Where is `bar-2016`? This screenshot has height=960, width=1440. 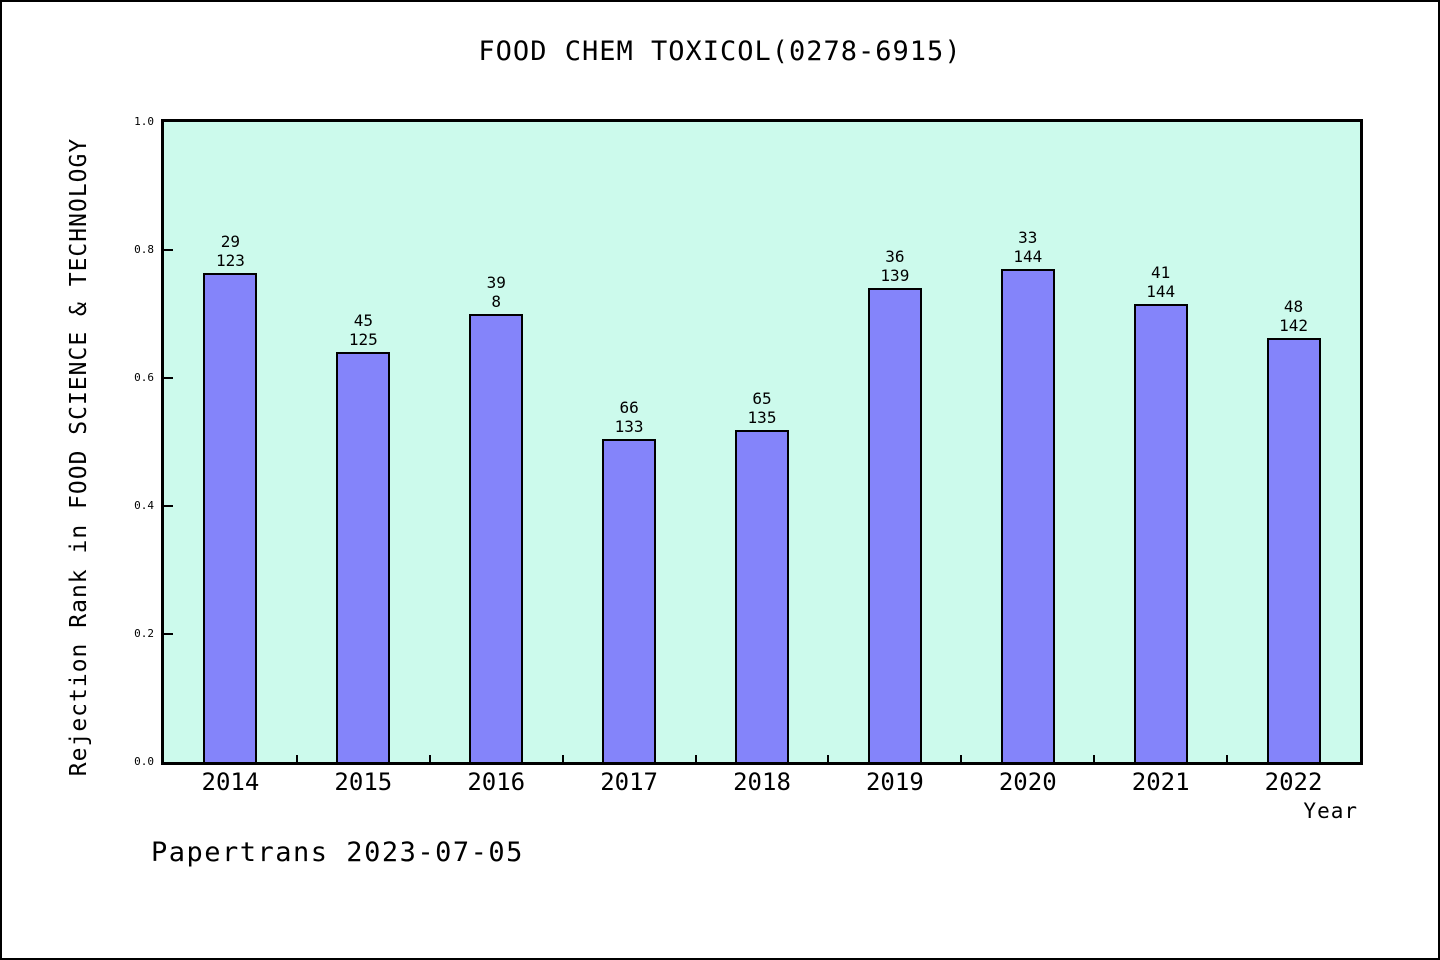 bar-2016 is located at coordinates (496, 538).